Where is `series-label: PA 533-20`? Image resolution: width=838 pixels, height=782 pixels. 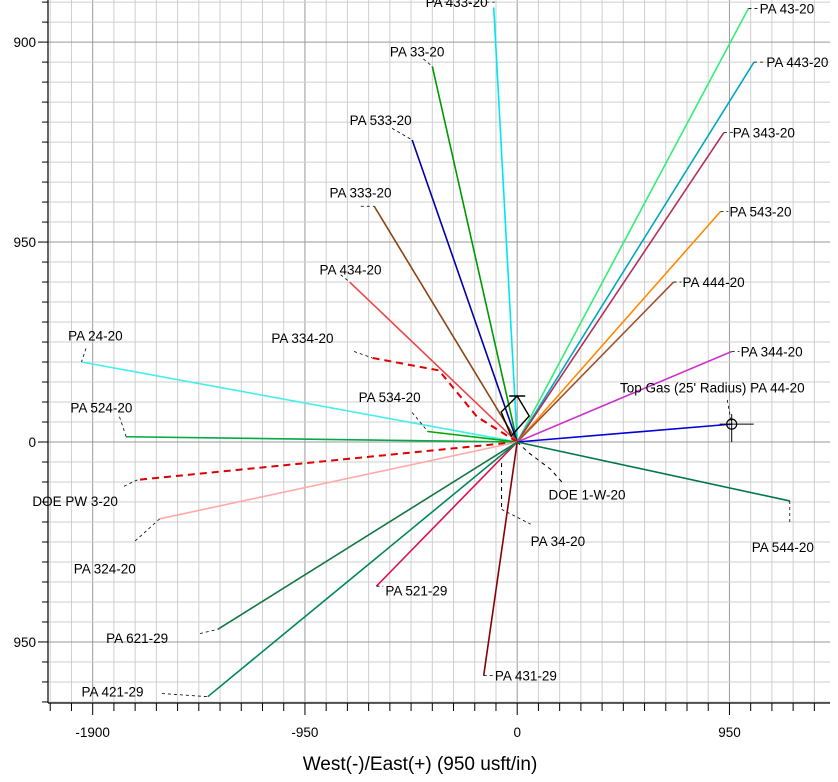
series-label: PA 533-20 is located at coordinates (381, 120).